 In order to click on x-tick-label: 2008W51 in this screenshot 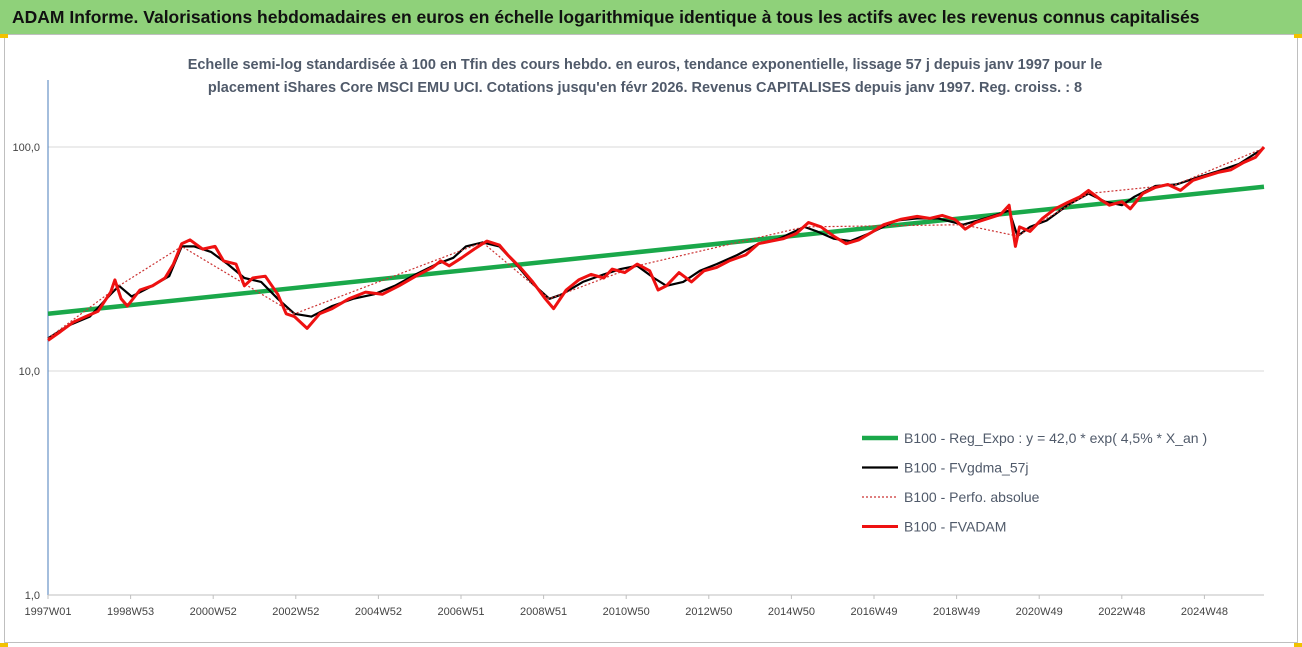, I will do `click(543, 612)`.